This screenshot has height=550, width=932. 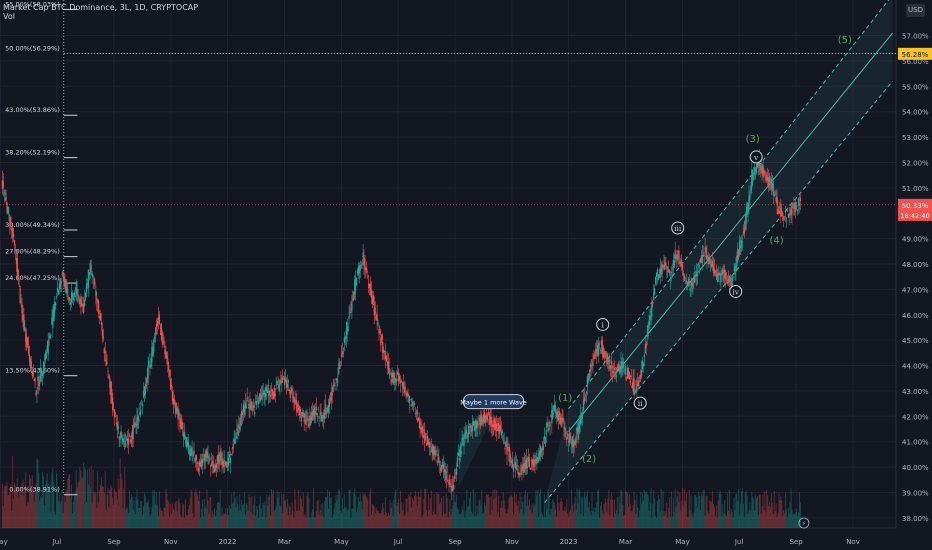 I want to click on x-tick-label: Sep, so click(x=455, y=542).